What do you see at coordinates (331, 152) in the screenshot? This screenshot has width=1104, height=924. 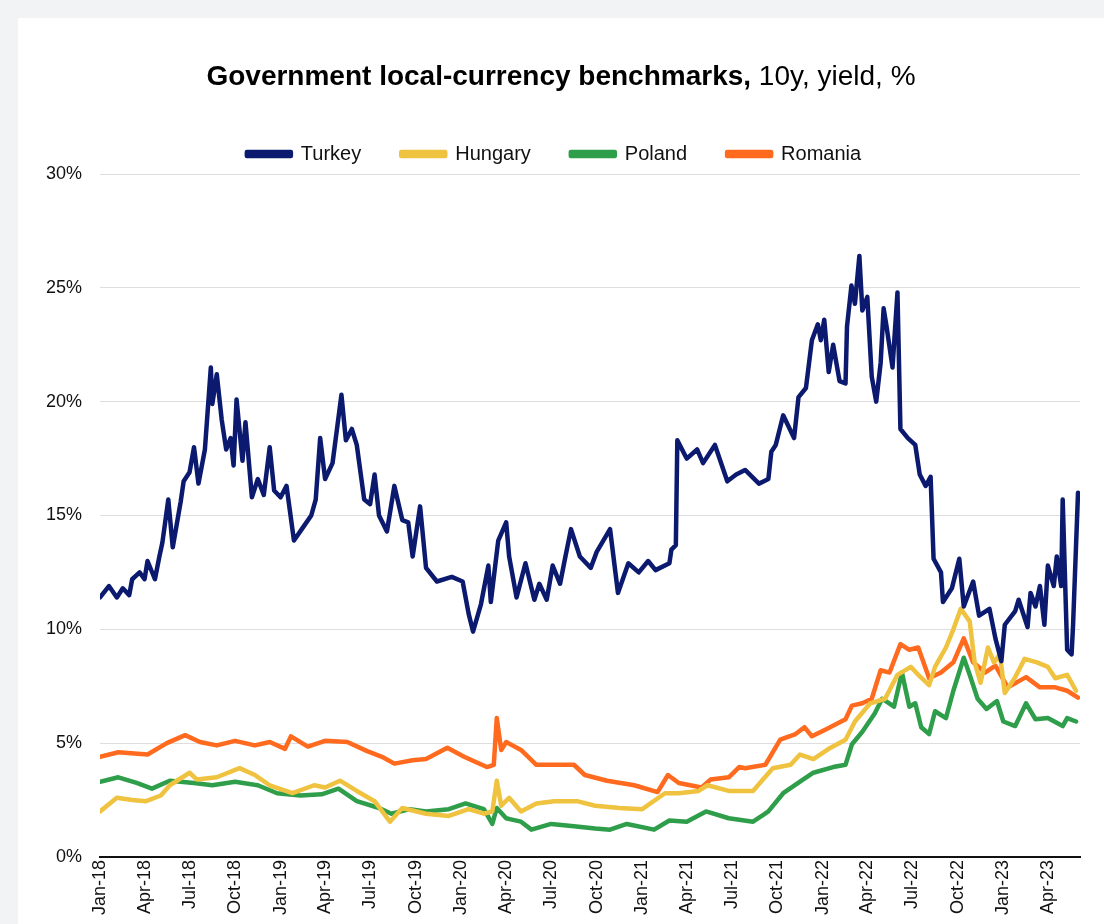 I see `legend-label: Turkey` at bounding box center [331, 152].